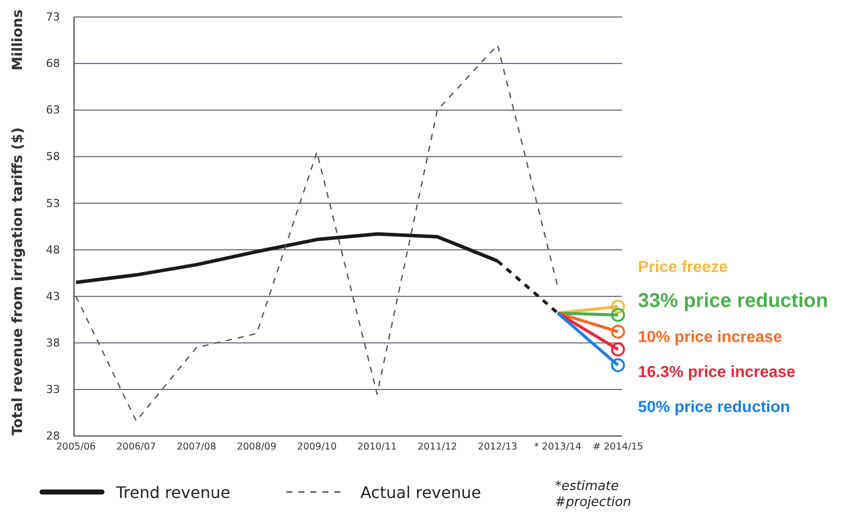 This screenshot has width=864, height=527. Describe the element at coordinates (172, 492) in the screenshot. I see `legend-label: Trend revenue` at that location.